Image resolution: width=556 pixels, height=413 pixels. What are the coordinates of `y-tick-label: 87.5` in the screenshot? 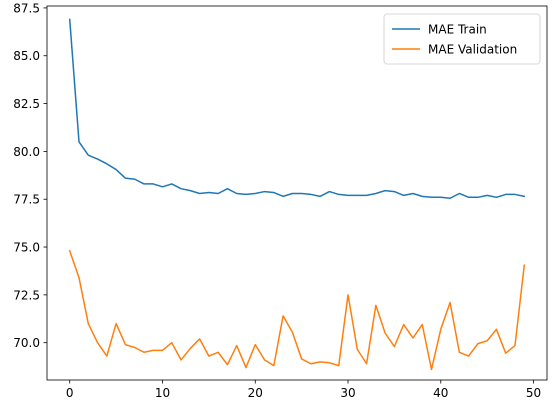 It's located at (26, 8).